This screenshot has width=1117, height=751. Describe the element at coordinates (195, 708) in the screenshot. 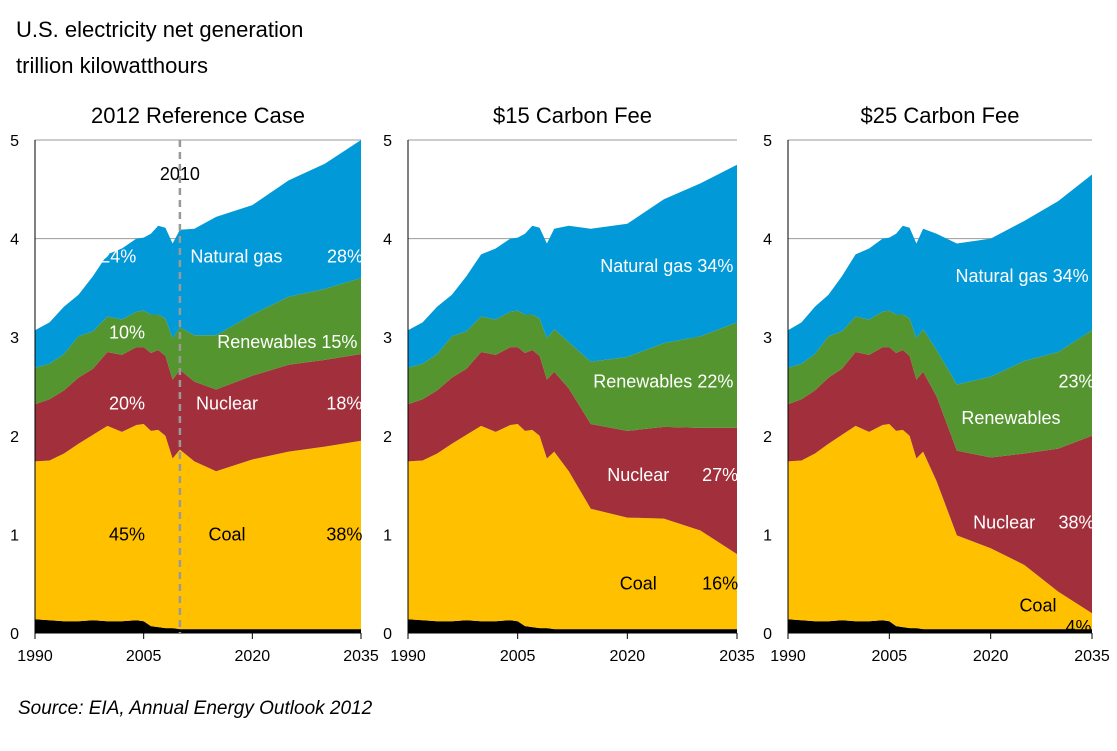

I see `source-note: Source: EIA, Annual Energy Outlook 2012` at that location.